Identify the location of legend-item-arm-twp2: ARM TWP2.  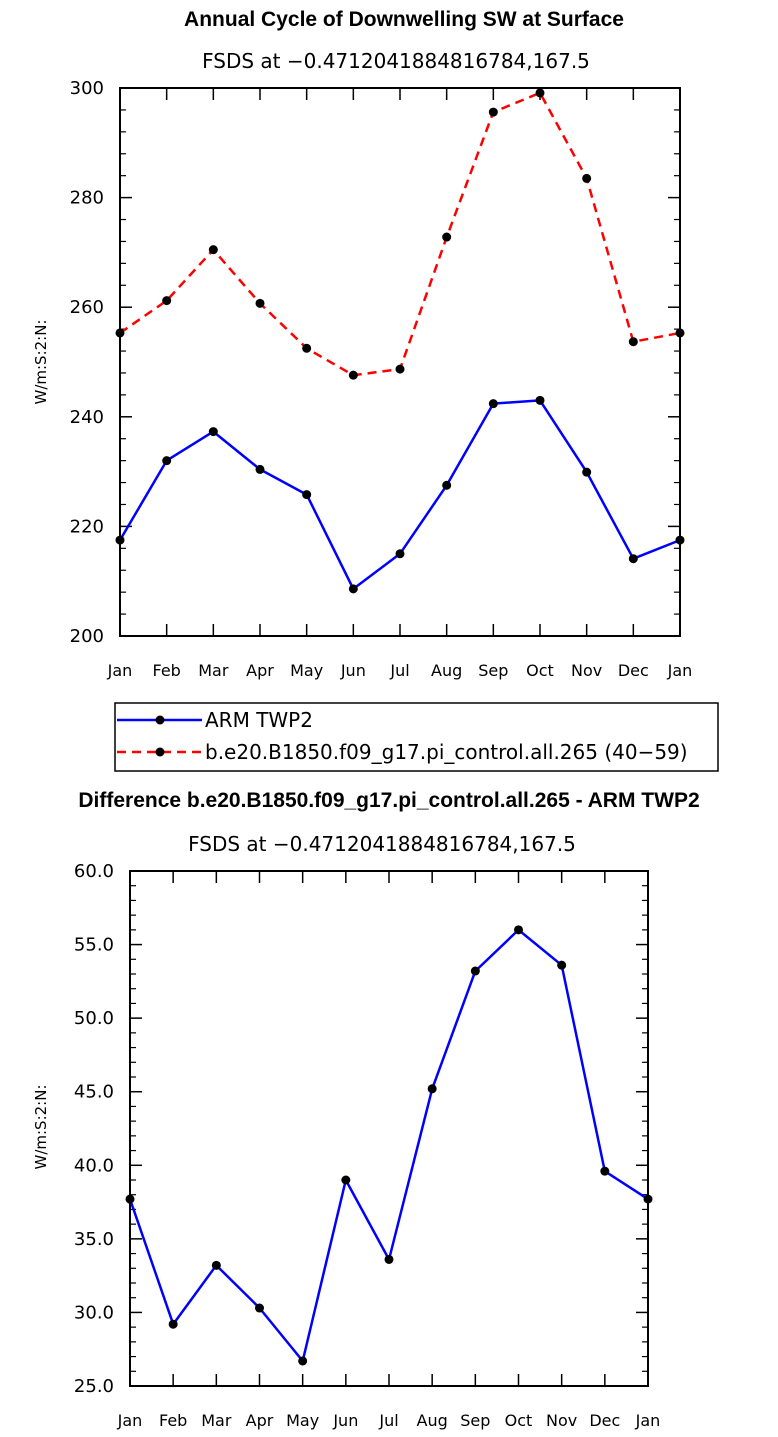
(215, 720).